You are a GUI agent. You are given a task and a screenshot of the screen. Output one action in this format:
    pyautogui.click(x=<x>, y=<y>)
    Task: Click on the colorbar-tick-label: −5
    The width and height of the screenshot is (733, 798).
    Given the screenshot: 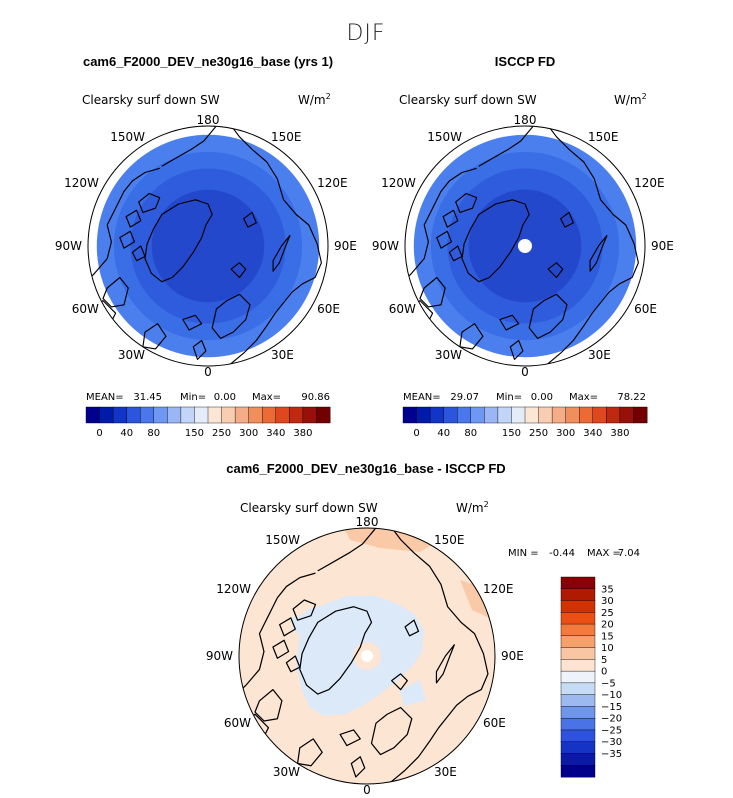 What is the action you would take?
    pyautogui.click(x=608, y=683)
    